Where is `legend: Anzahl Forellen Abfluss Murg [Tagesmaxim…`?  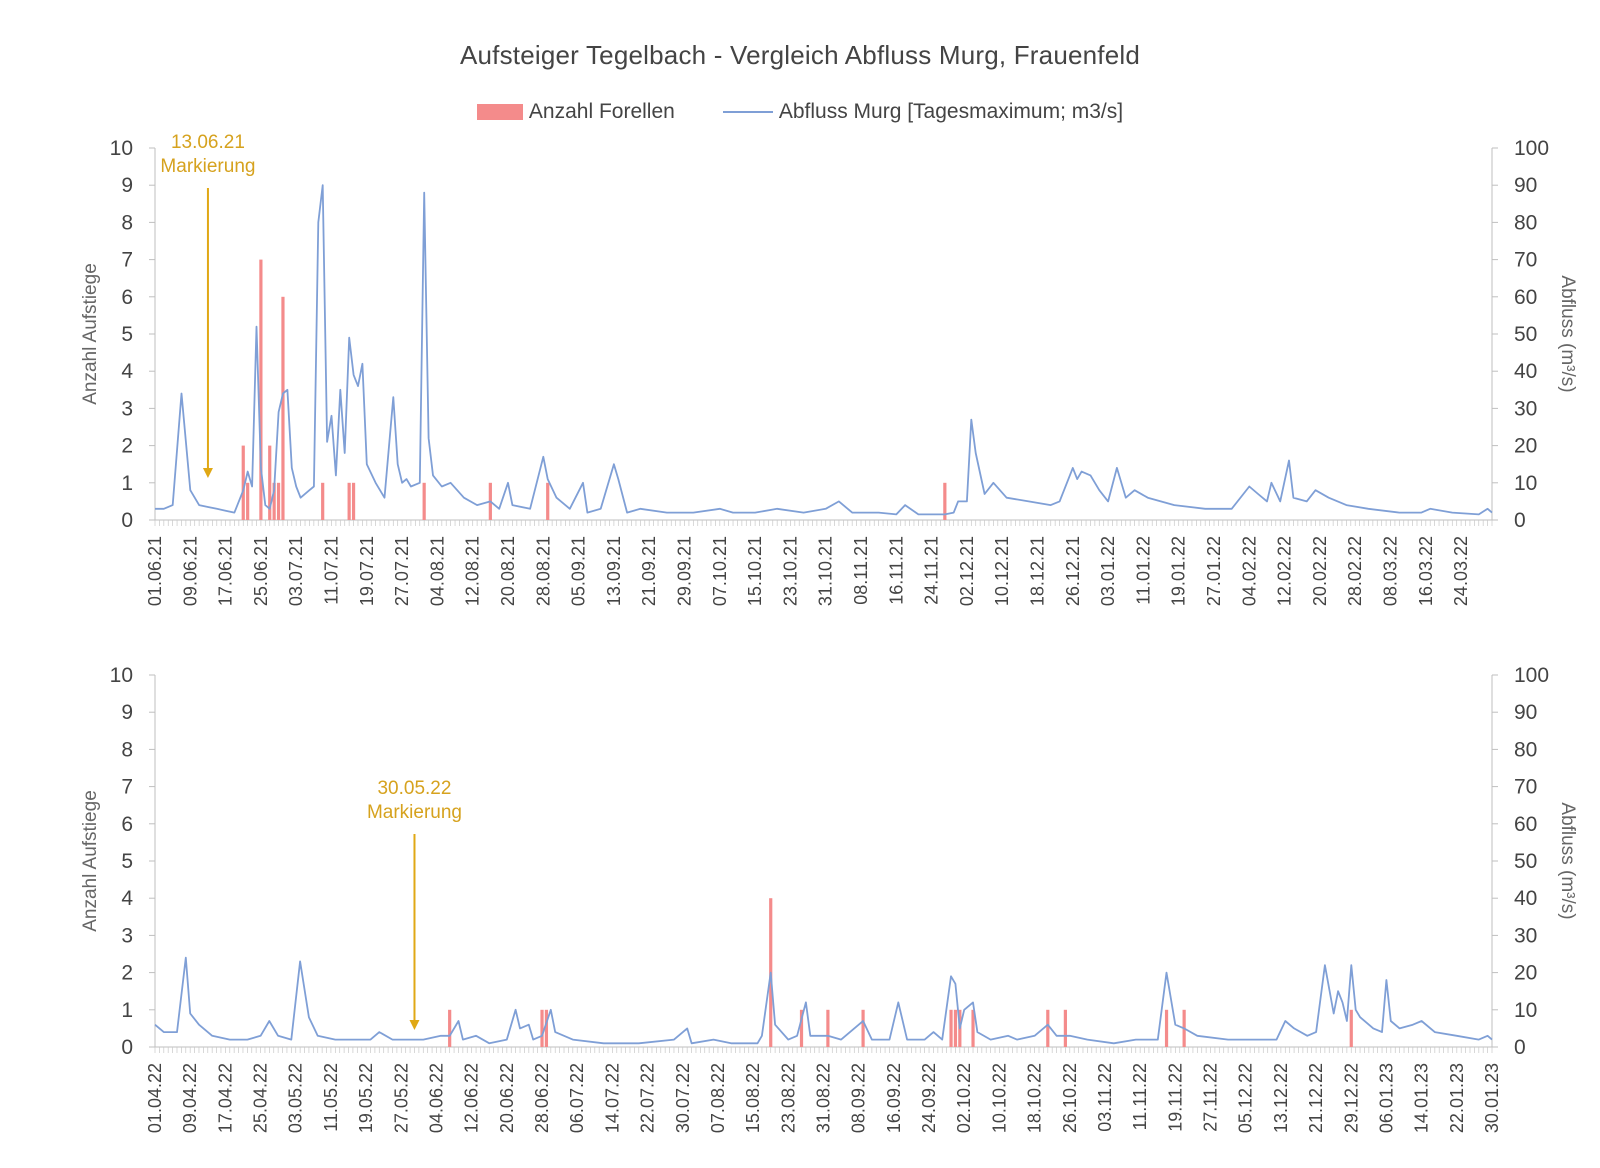 legend: Anzahl Forellen Abfluss Murg [Tagesmaxim… is located at coordinates (800, 112).